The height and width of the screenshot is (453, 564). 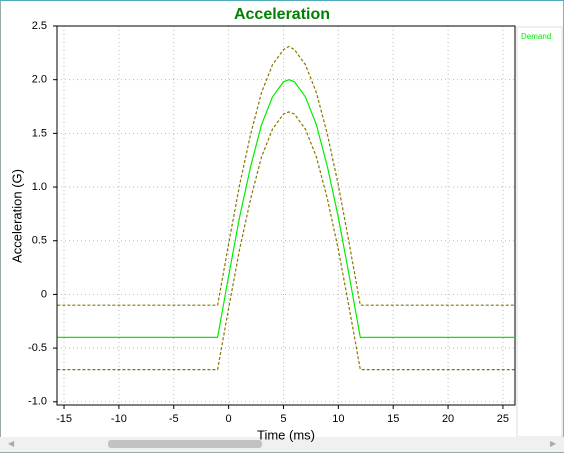 What do you see at coordinates (64, 419) in the screenshot?
I see `x-tick-label: -15` at bounding box center [64, 419].